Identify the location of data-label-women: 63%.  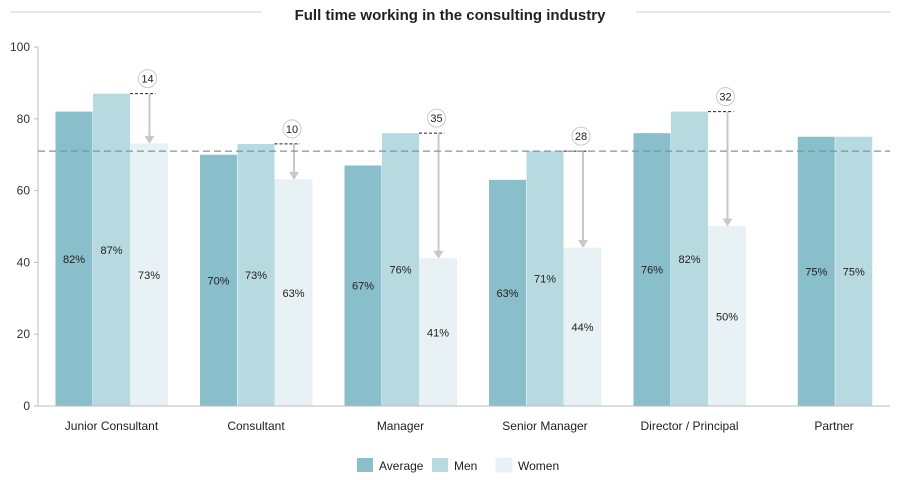
(293, 294).